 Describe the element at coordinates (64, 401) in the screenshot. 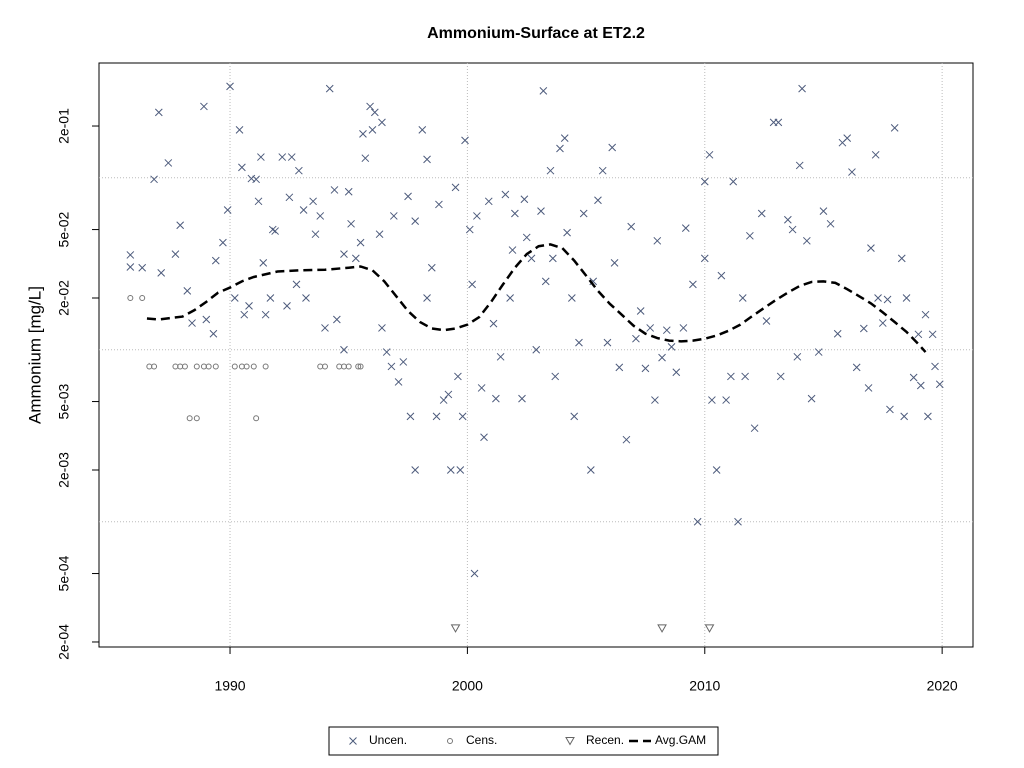

I see `y-tick-label: 5e-03` at that location.